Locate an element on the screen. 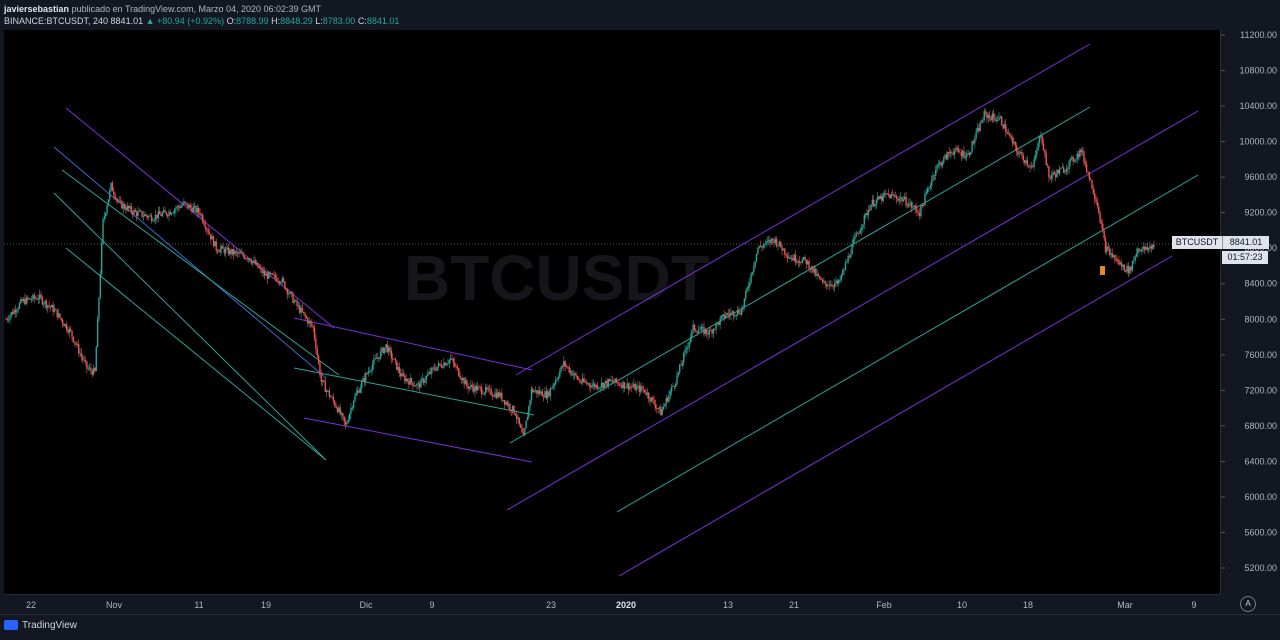 Image resolution: width=1280 pixels, height=640 pixels. time-axis-svg: 22 Nov 11 19 Dic 9 23 2020 13 21 Feb 10 18 Mar 9 is located at coordinates (612, 605).